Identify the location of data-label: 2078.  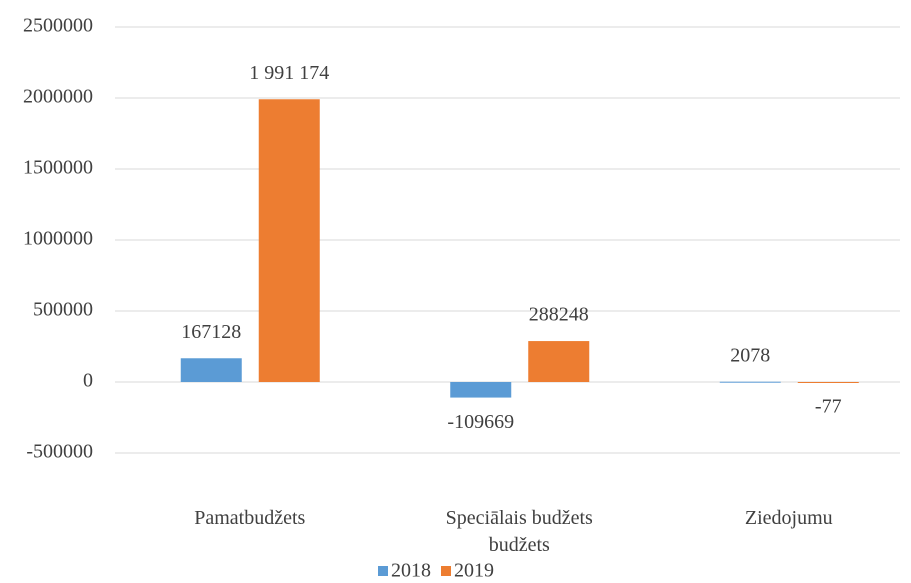
(750, 355).